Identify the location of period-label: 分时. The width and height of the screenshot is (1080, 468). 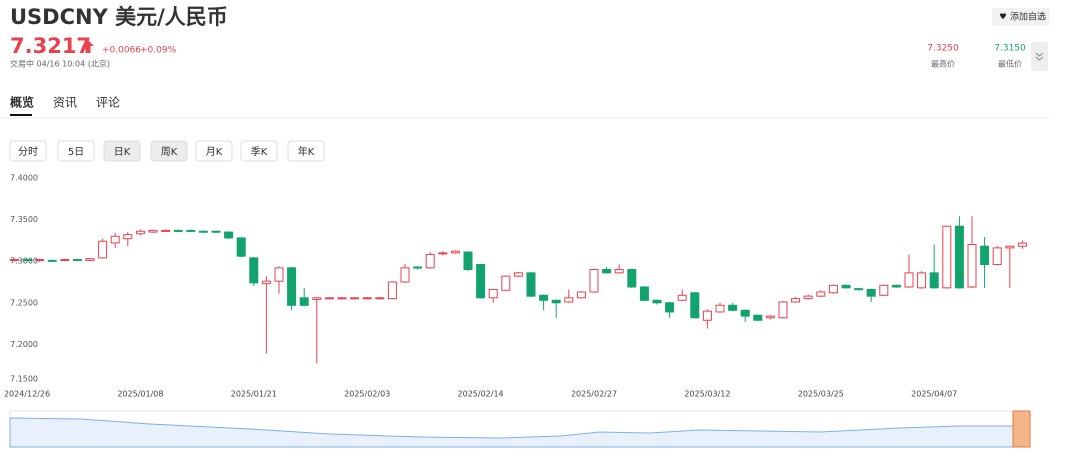
(28, 152).